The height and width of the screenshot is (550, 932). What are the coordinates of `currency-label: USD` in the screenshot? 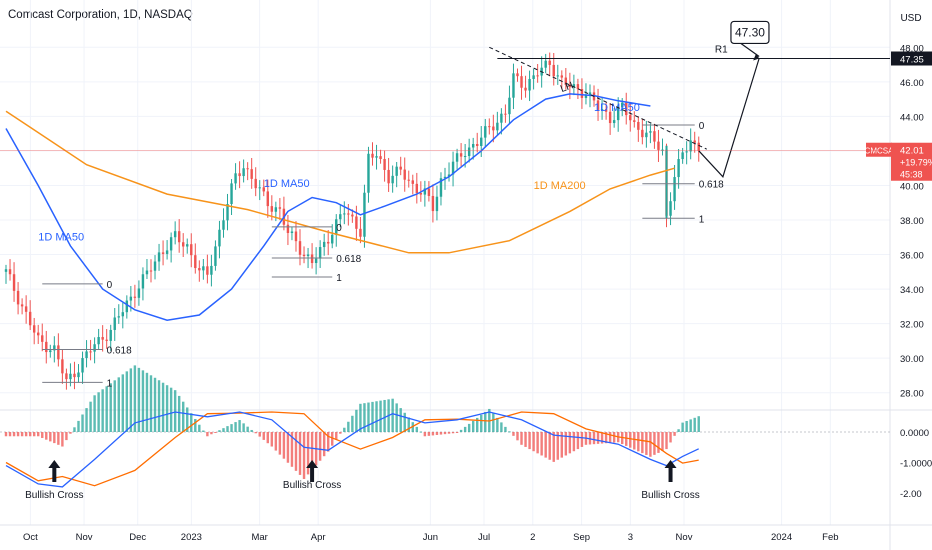 It's located at (910, 18).